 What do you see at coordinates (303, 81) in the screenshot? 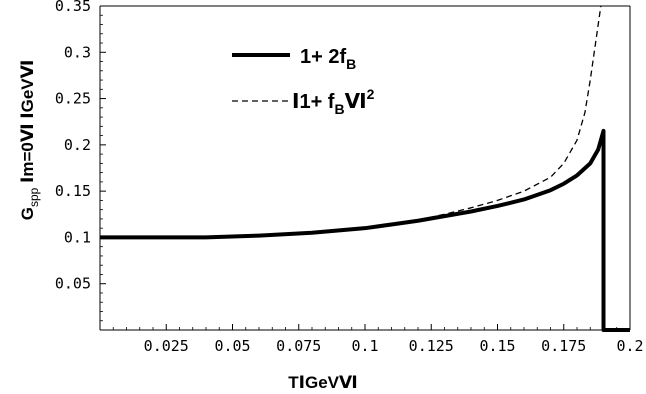
I see `legend: 1+ 2fB Ⅰ1+ fBⅥ2` at bounding box center [303, 81].